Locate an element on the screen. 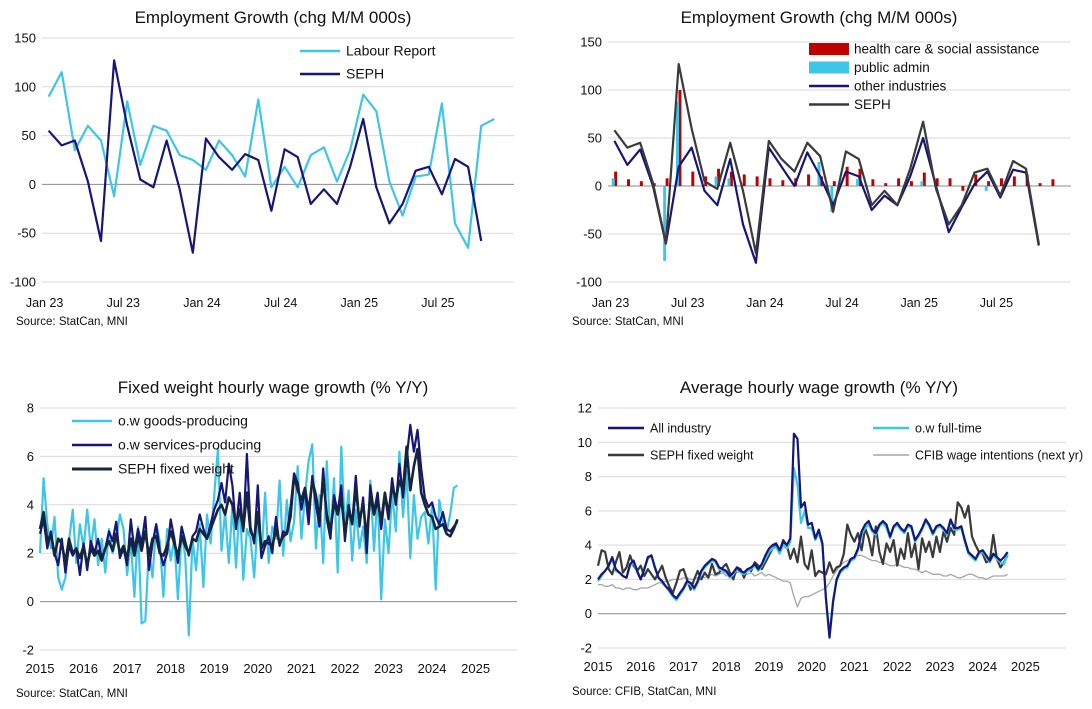  series-line-seph is located at coordinates (265, 156).